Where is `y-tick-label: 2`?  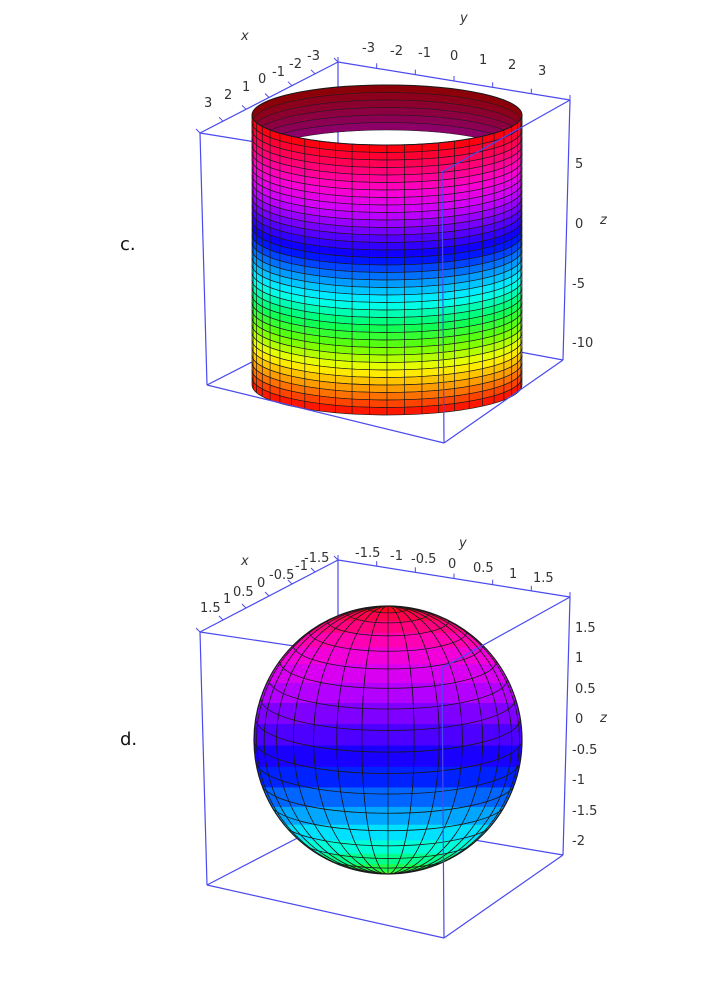
y-tick-label: 2 is located at coordinates (512, 65).